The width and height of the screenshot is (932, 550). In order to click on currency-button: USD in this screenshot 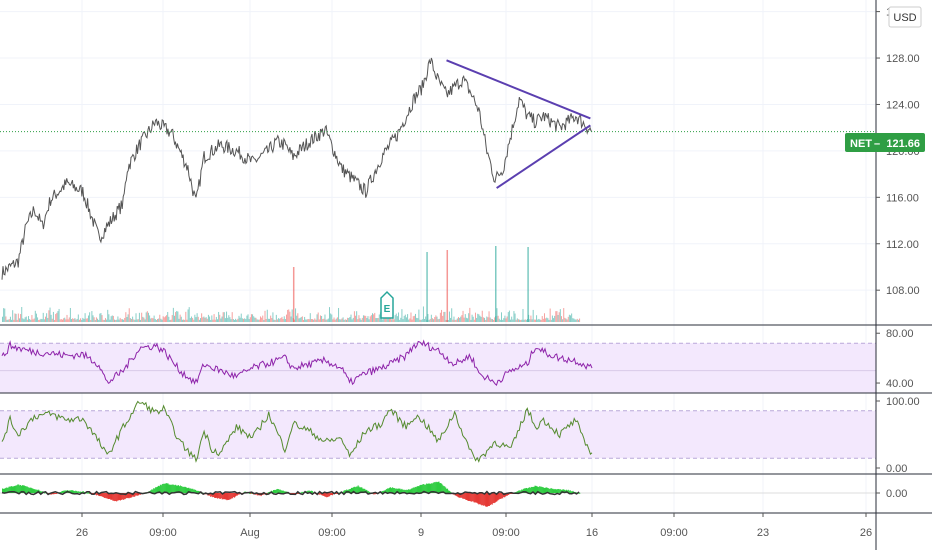, I will do `click(905, 17)`.